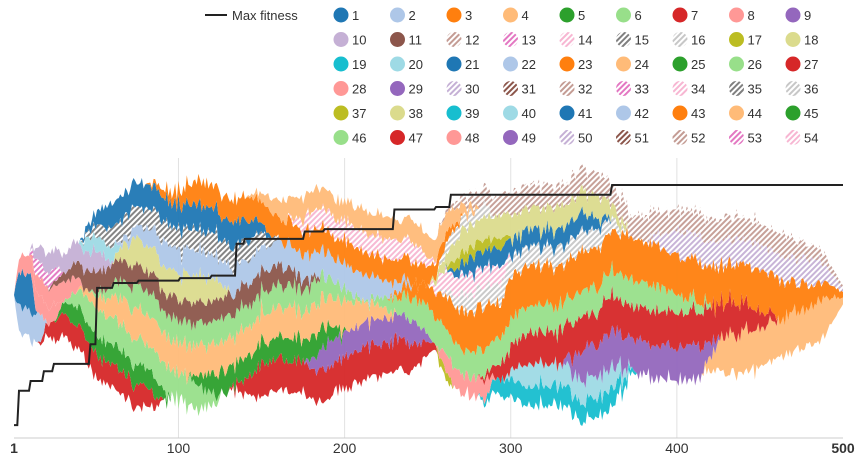 The image size is (861, 458). What do you see at coordinates (14, 448) in the screenshot?
I see `x-tick-label-1: 1` at bounding box center [14, 448].